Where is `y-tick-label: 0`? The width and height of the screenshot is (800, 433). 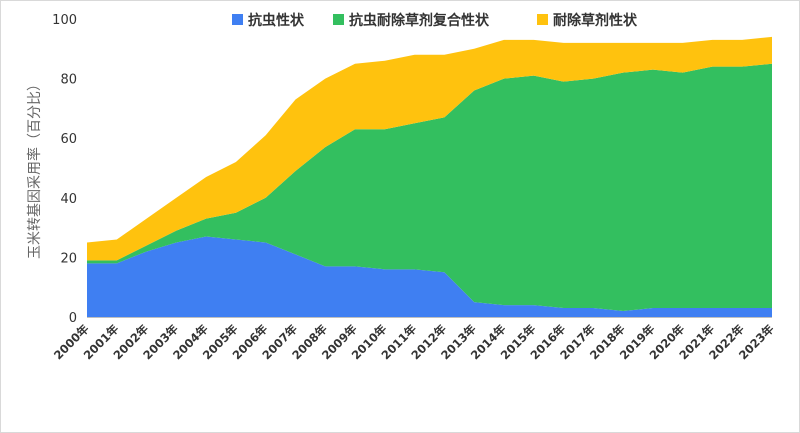
y-tick-label: 0 is located at coordinates (73, 318).